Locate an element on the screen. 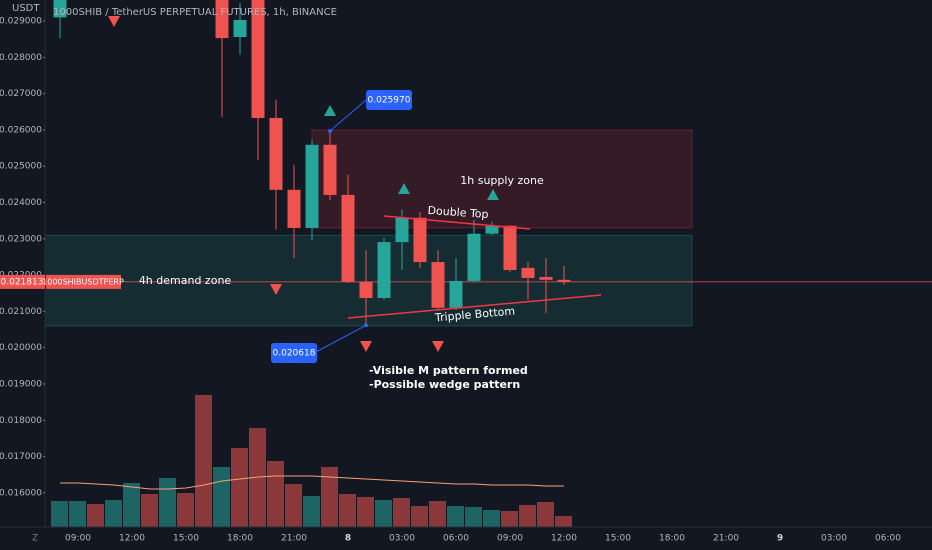  annotation: -Visible M pattern formed is located at coordinates (448, 370).